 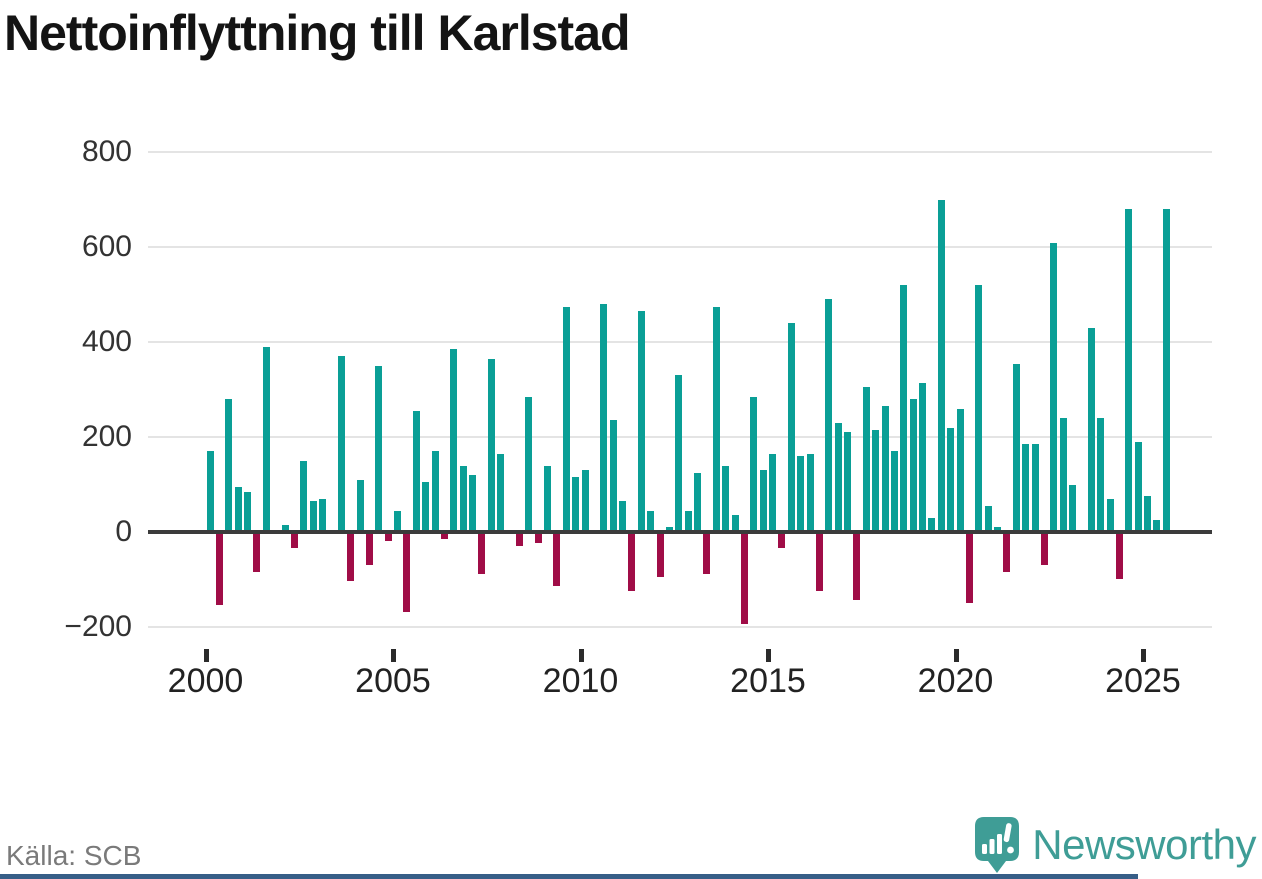 I want to click on bar-2016-Q1, so click(x=810, y=492).